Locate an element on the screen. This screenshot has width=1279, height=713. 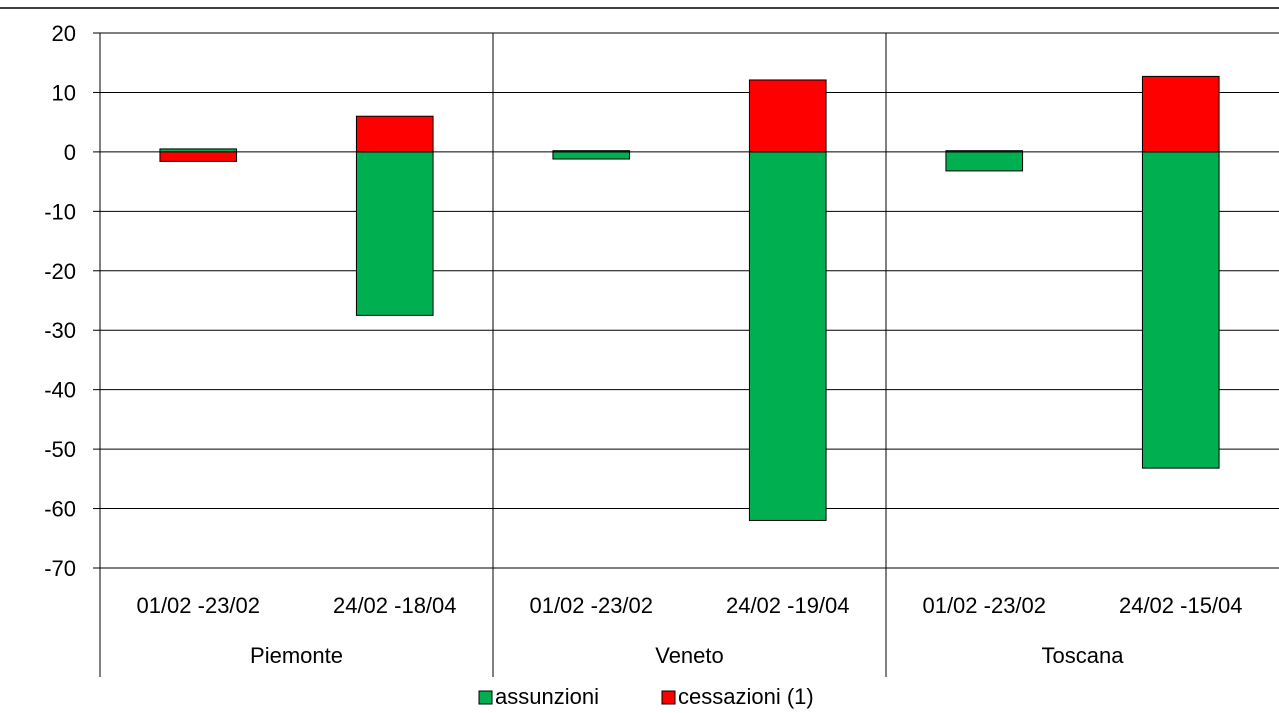
x-group-label: Piemonte is located at coordinates (296, 655).